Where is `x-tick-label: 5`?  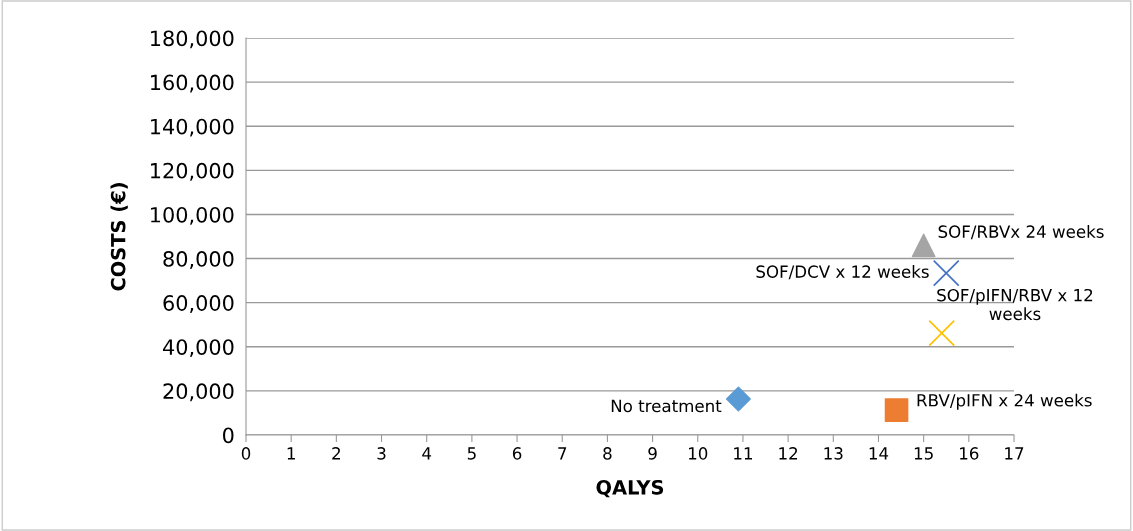
x-tick-label: 5 is located at coordinates (471, 453).